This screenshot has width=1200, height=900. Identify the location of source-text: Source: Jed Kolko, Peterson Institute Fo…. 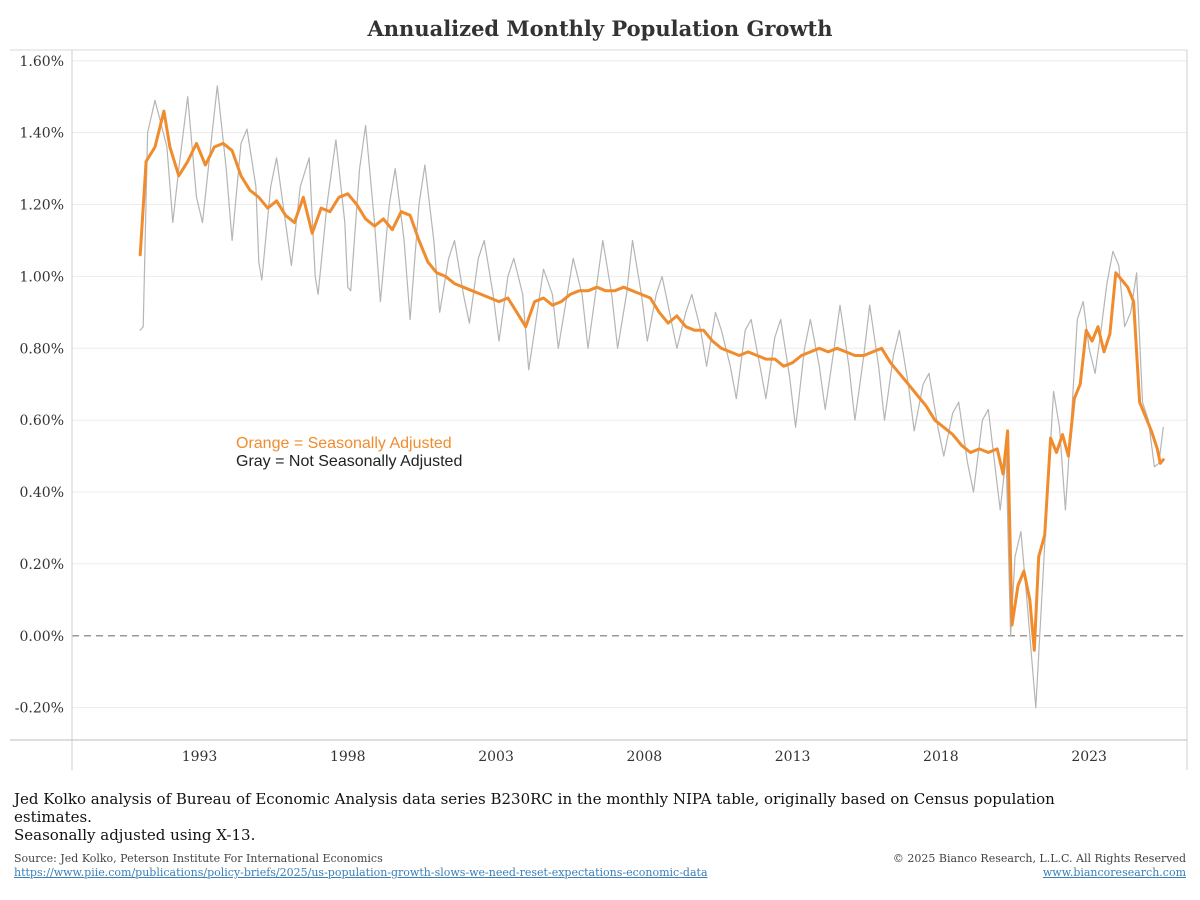
(198, 858).